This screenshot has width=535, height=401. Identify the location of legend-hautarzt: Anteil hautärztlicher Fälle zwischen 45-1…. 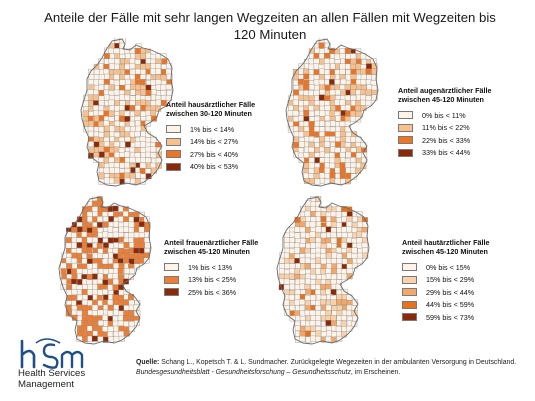
(445, 281).